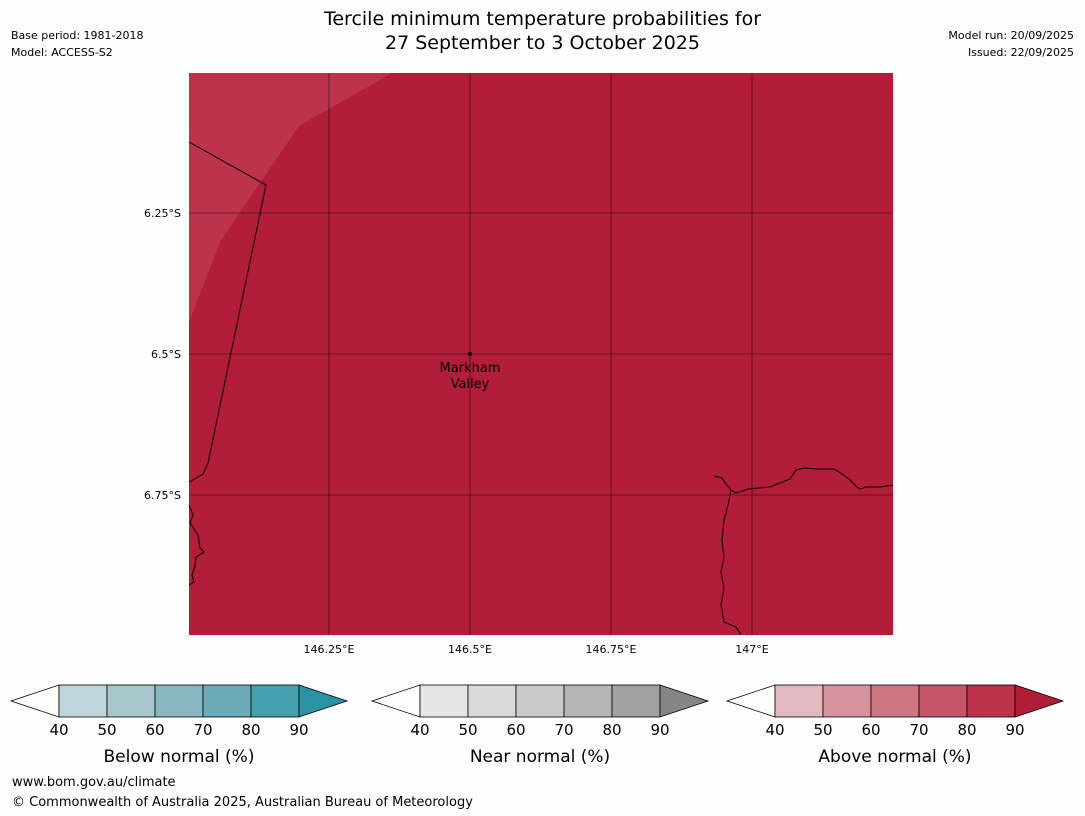 This screenshot has height=816, width=1085. What do you see at coordinates (894, 757) in the screenshot?
I see `above-normal-colorbar-label: Above normal (%)` at bounding box center [894, 757].